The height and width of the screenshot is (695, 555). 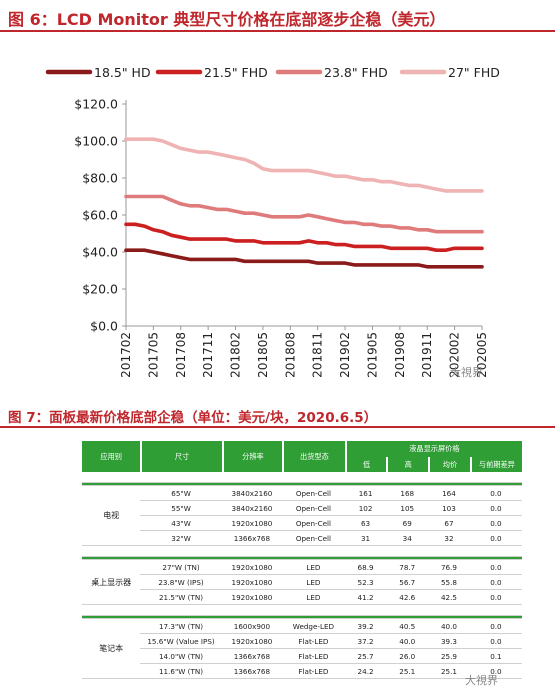 What do you see at coordinates (449, 567) in the screenshot?
I see `cell-avg: 76.9` at bounding box center [449, 567].